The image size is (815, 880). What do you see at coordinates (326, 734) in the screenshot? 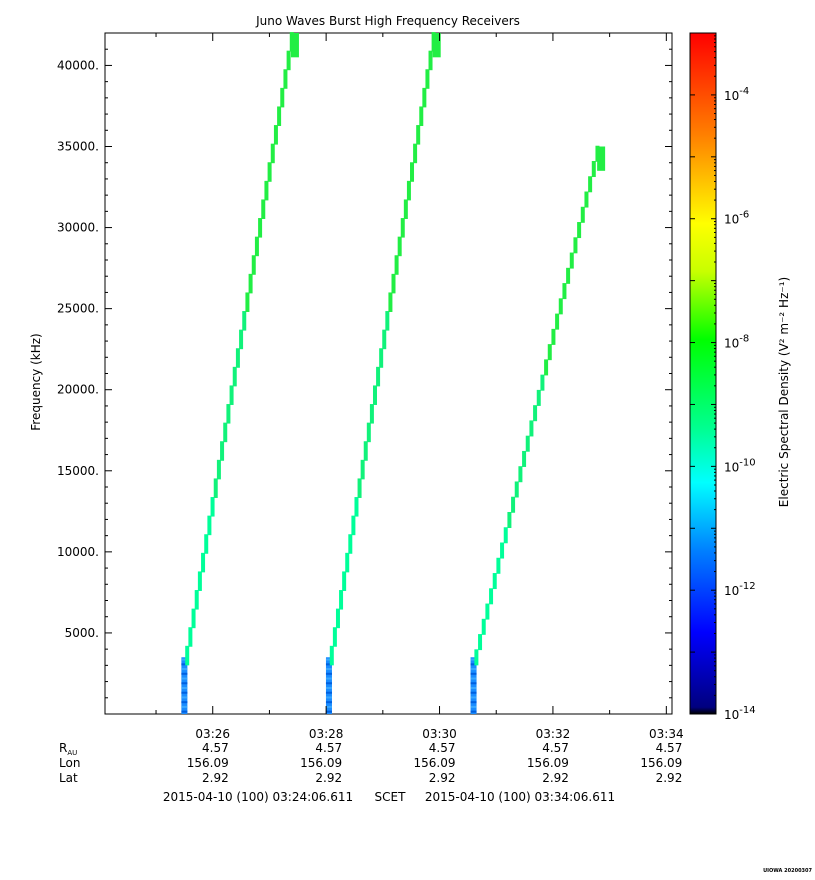
I see `x-tick-label: 03:28` at bounding box center [326, 734].